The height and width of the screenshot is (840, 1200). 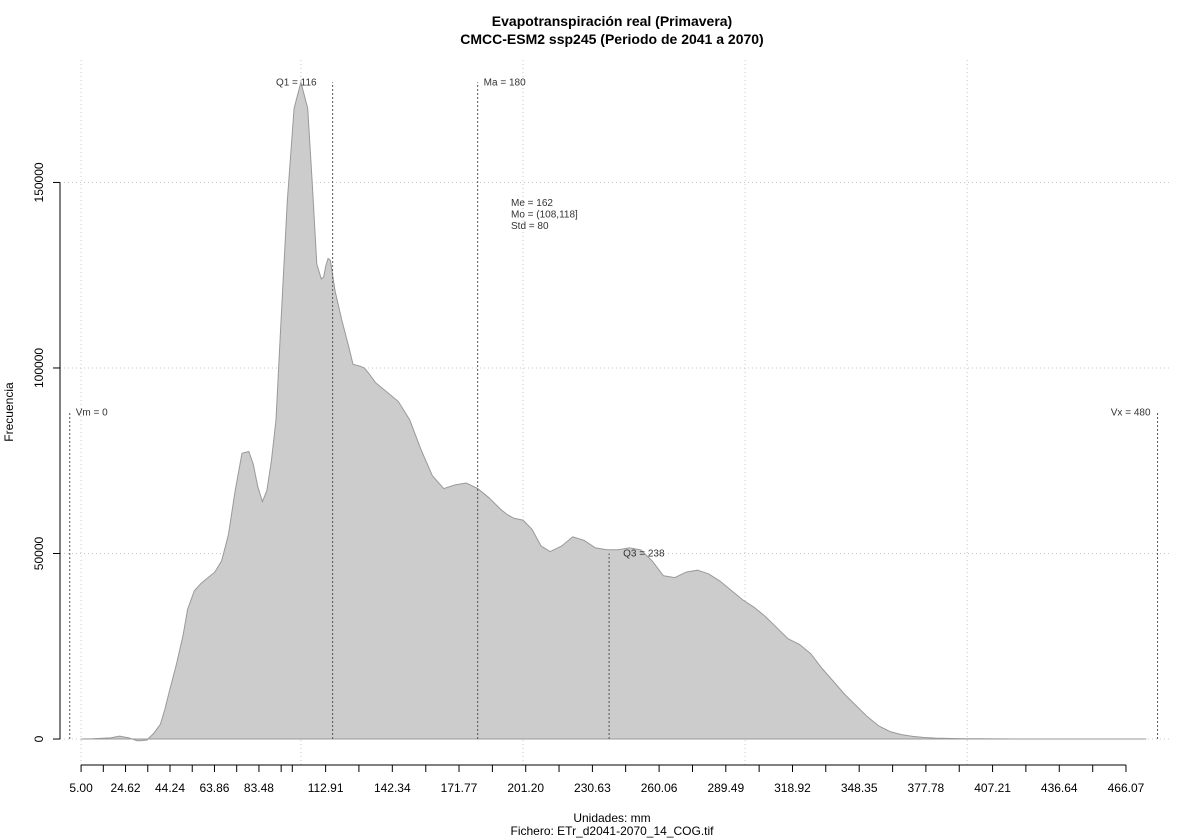 What do you see at coordinates (644, 554) in the screenshot?
I see `stat-line-label: Q3 = 238` at bounding box center [644, 554].